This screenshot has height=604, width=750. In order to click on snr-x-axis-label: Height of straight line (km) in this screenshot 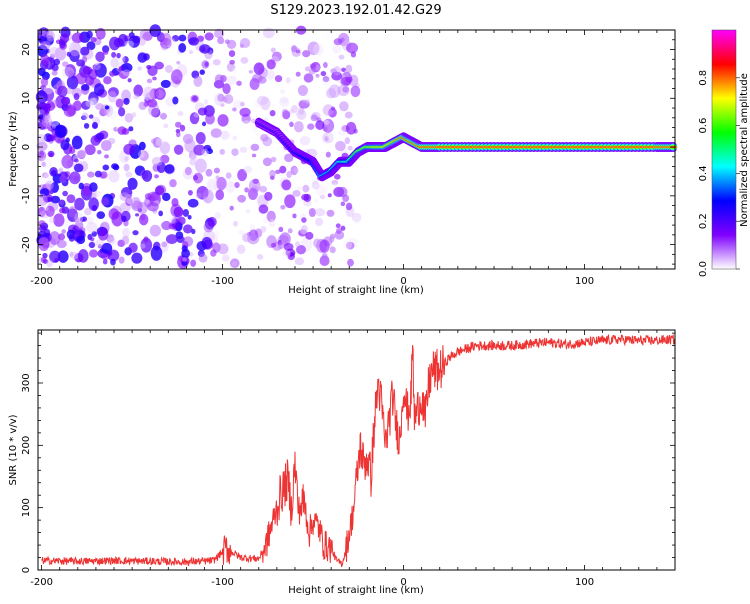, I will do `click(356, 590)`.